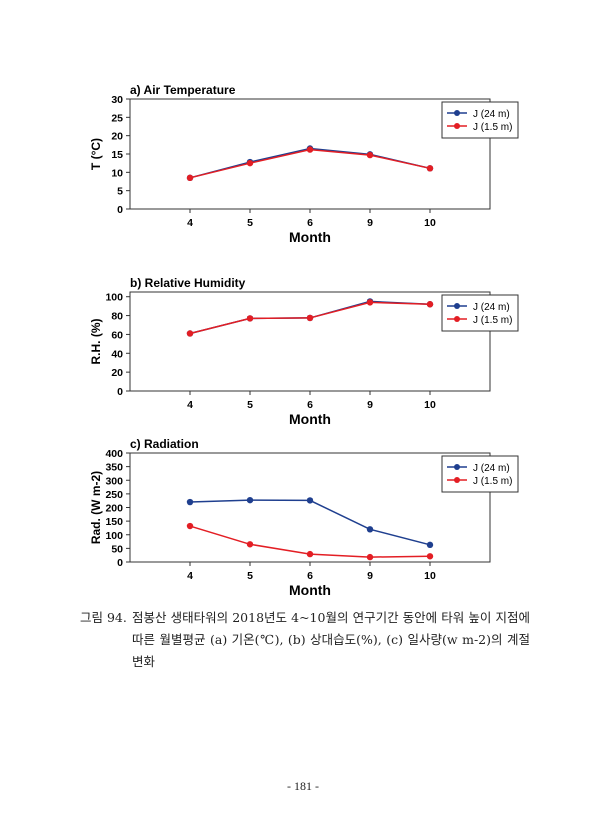 Image resolution: width=606 pixels, height=840 pixels. What do you see at coordinates (114, 495) in the screenshot?
I see `y-tick-label: 250` at bounding box center [114, 495].